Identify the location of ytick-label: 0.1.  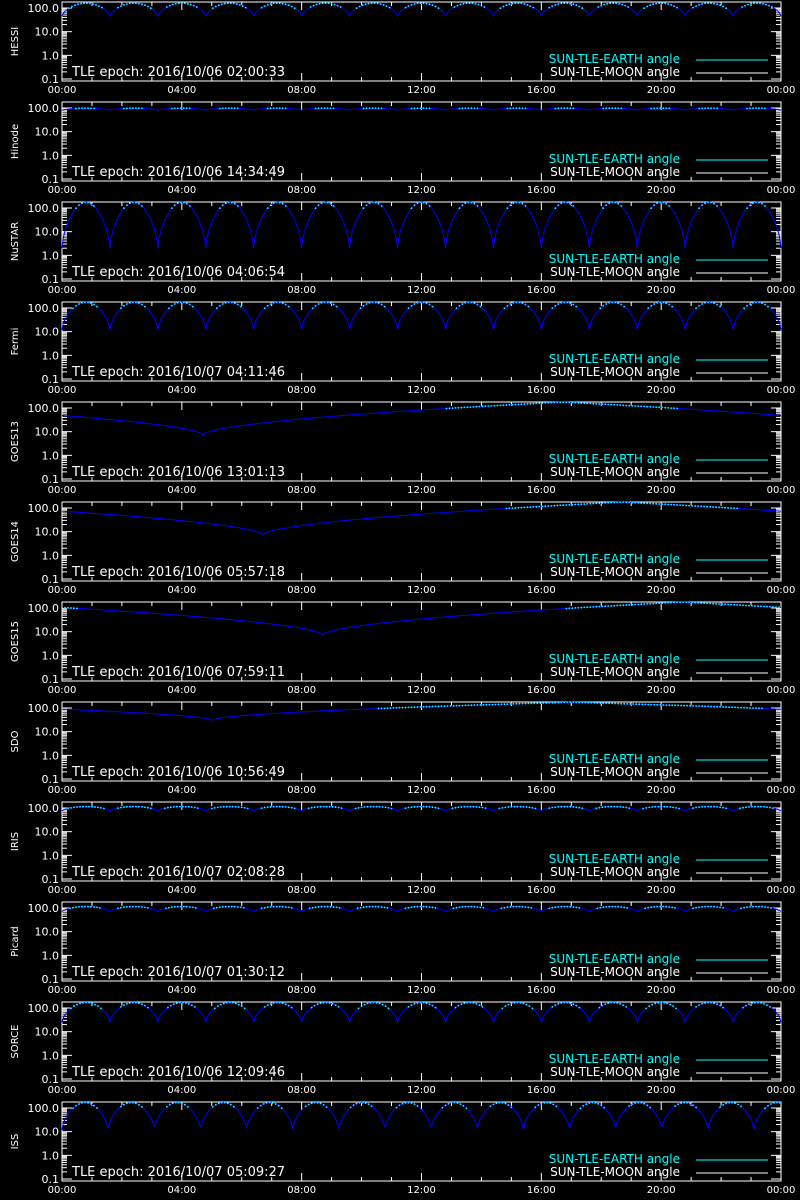
(51, 1179).